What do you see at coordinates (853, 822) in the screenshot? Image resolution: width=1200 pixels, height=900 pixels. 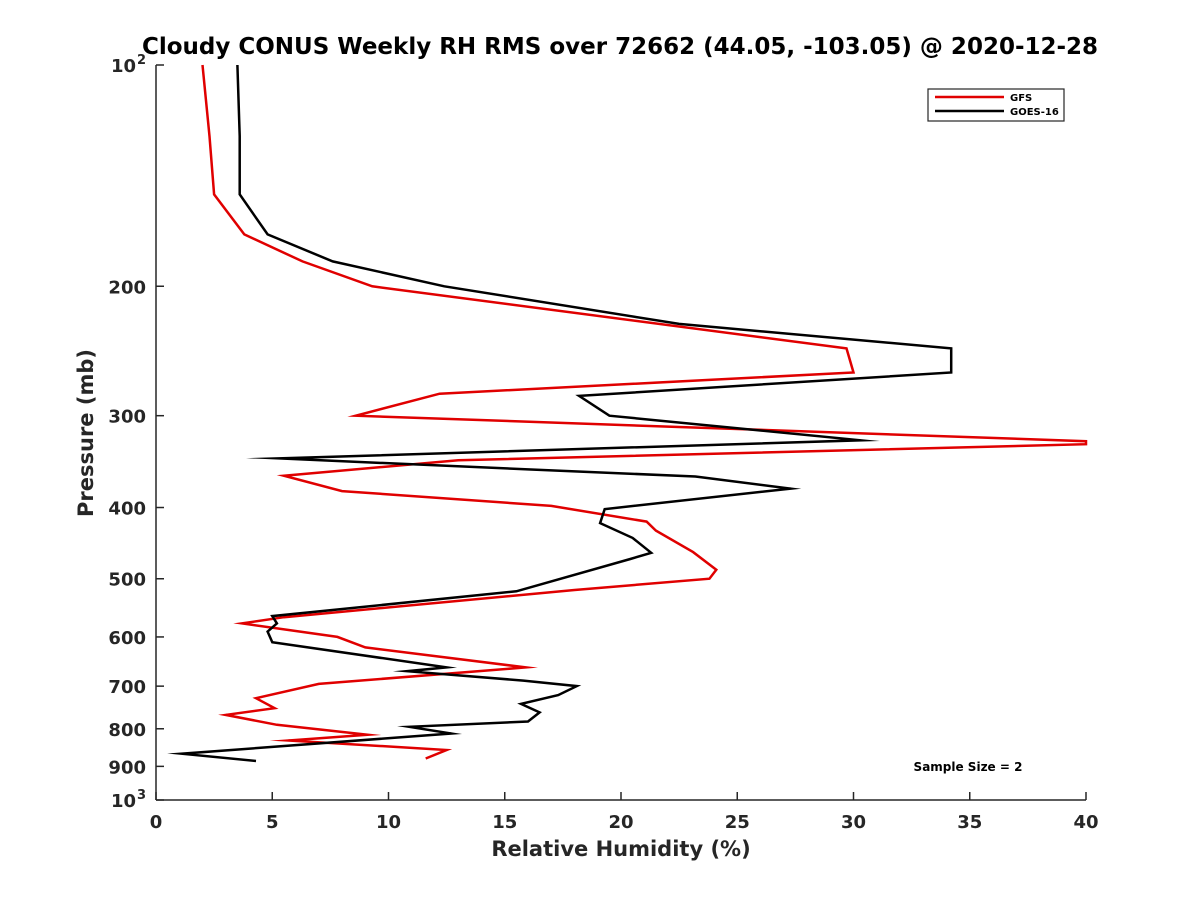 I see `x-tick-label: 30` at bounding box center [853, 822].